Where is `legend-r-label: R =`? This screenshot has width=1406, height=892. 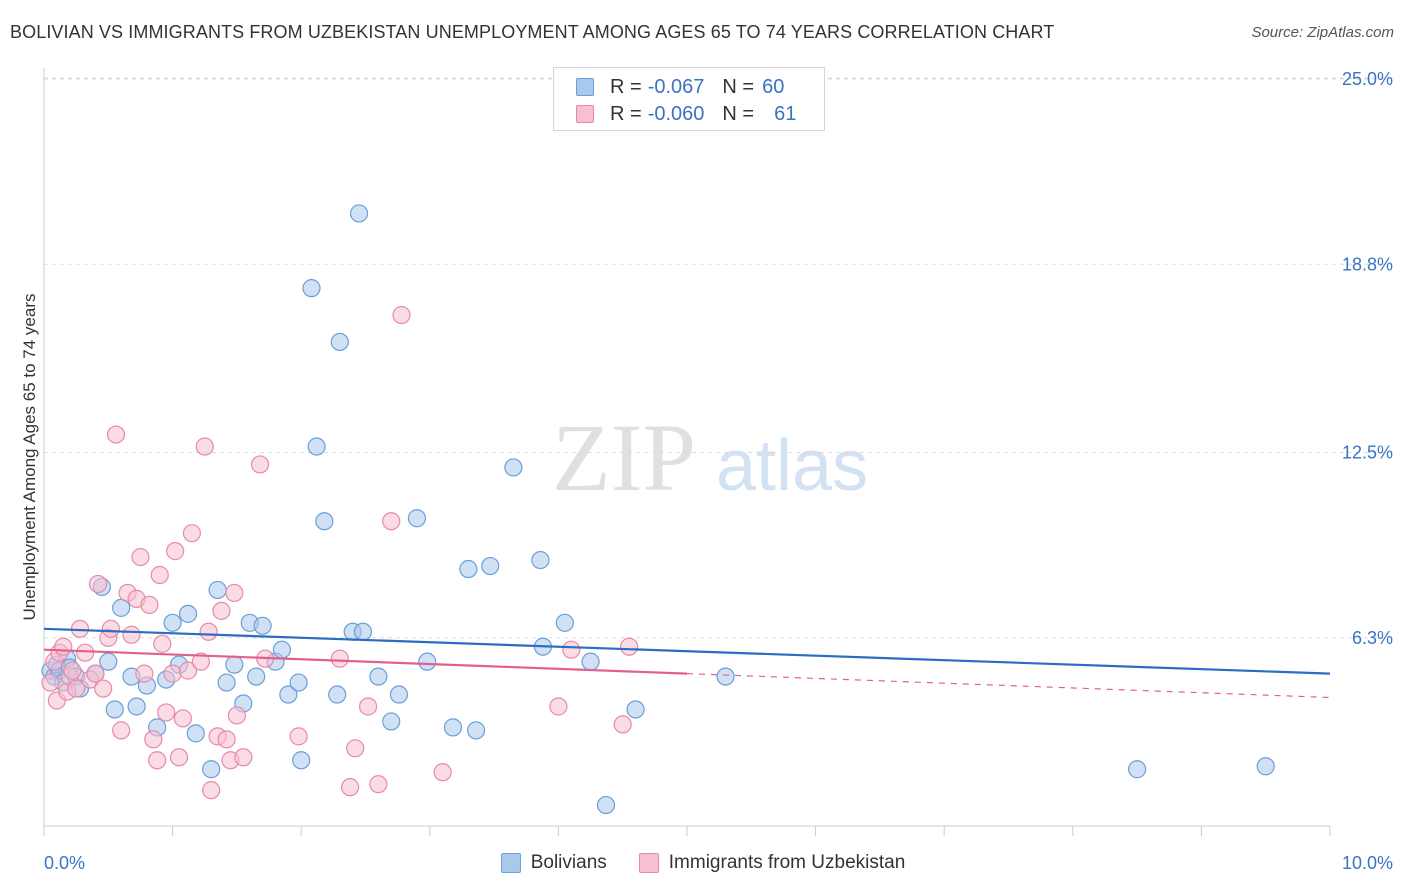 legend-r-label: R = is located at coordinates (626, 113).